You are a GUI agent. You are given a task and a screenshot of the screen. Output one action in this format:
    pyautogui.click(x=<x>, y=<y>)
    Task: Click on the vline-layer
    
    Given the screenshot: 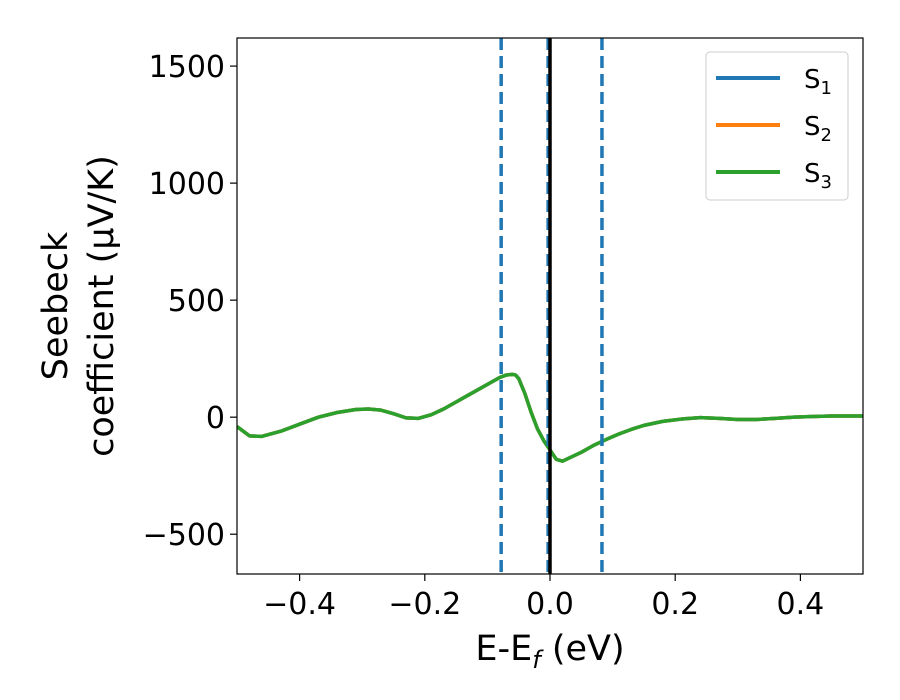 What is the action you would take?
    pyautogui.click(x=551, y=306)
    